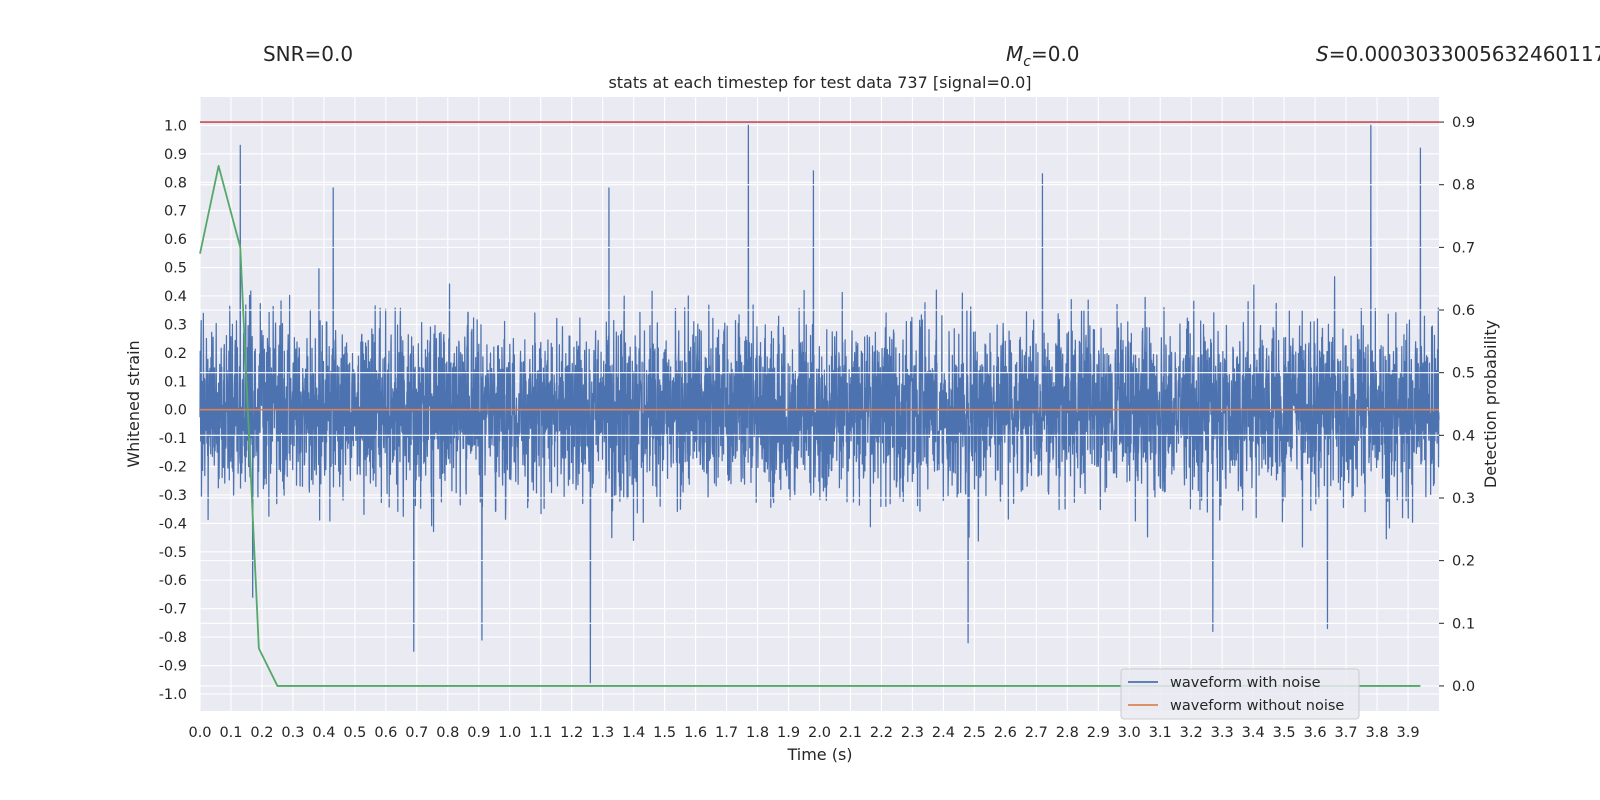 This screenshot has height=800, width=1600. I want to click on y-left-tick-label: 0.4, so click(175, 297).